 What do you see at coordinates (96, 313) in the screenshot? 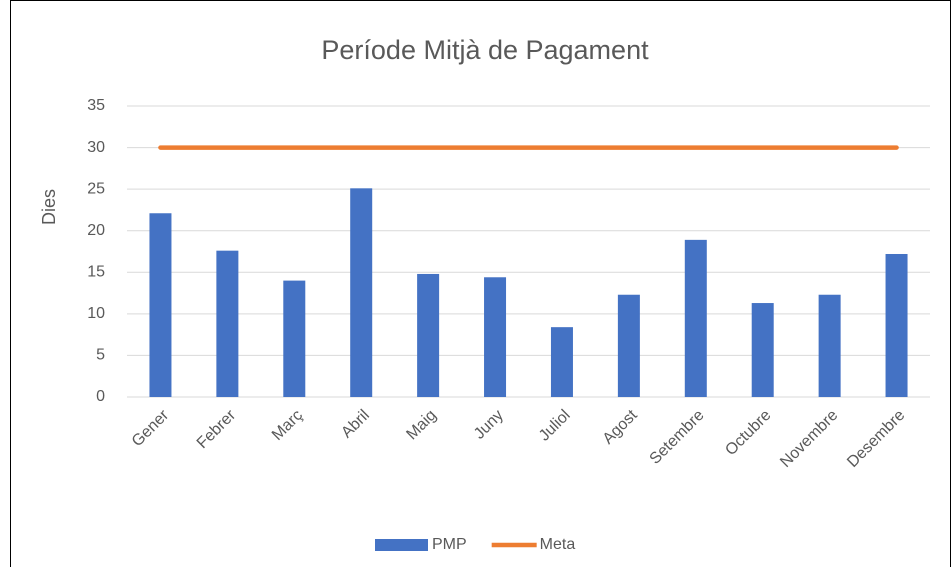
I see `y-tick-label: 10` at bounding box center [96, 313].